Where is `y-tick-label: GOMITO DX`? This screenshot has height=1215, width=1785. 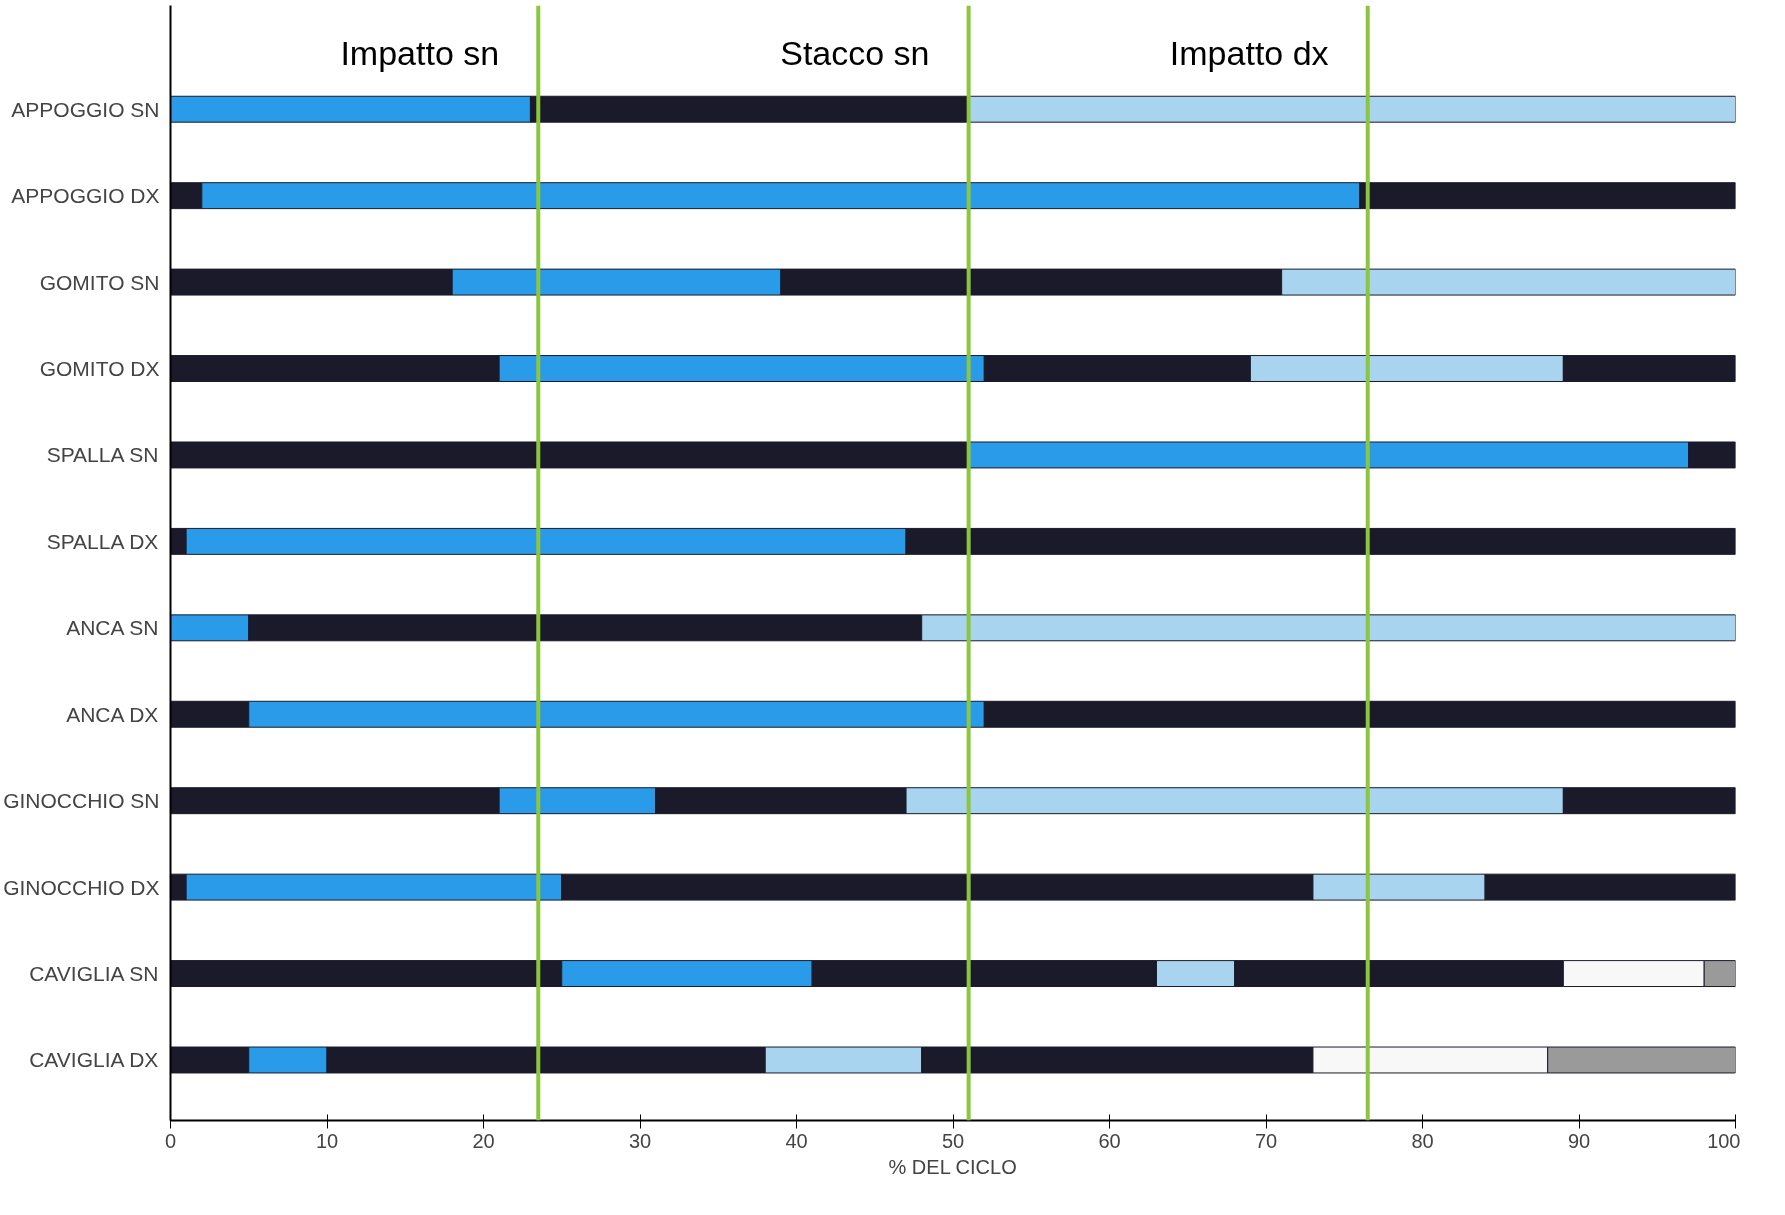
y-tick-label: GOMITO DX is located at coordinates (99, 369).